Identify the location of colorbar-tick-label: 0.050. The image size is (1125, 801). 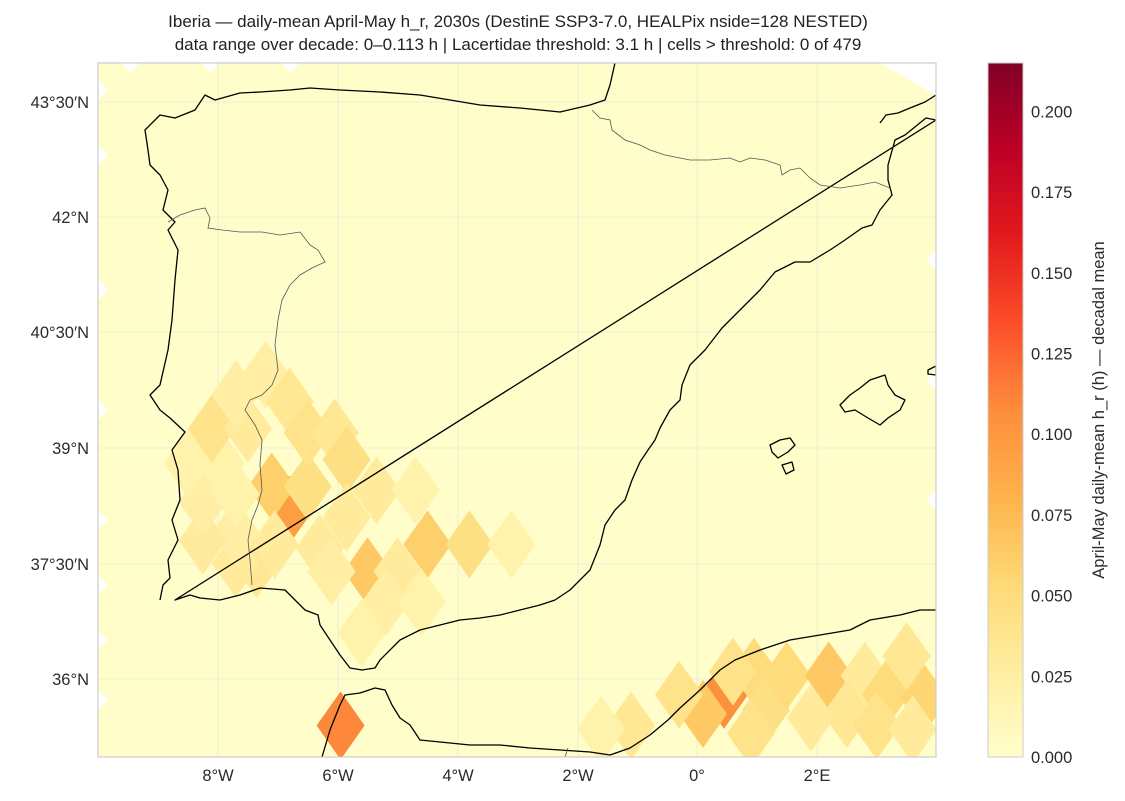
(1051, 597).